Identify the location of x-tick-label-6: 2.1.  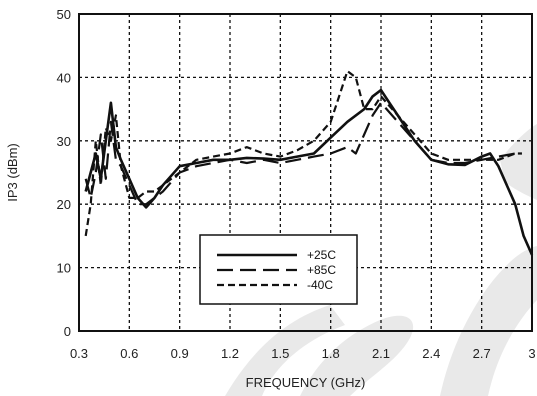
(381, 353).